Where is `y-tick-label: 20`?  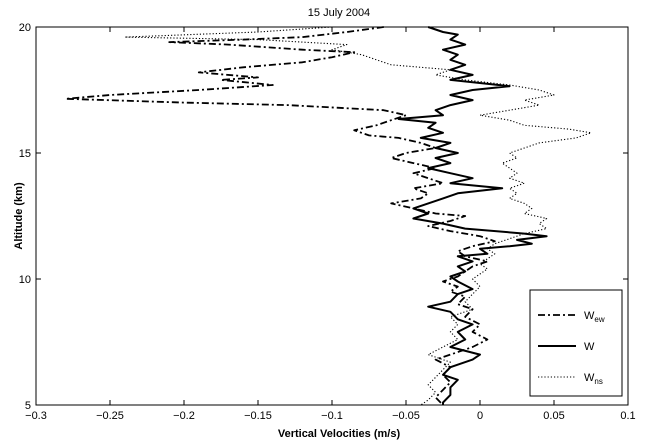 y-tick-label: 20 is located at coordinates (25, 28).